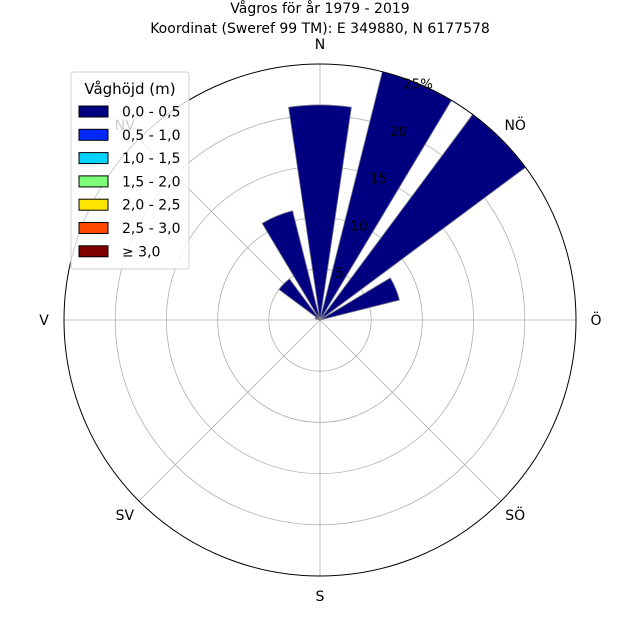 This screenshot has width=640, height=640. I want to click on legend-label: 1,0 - 1,5, so click(151, 159).